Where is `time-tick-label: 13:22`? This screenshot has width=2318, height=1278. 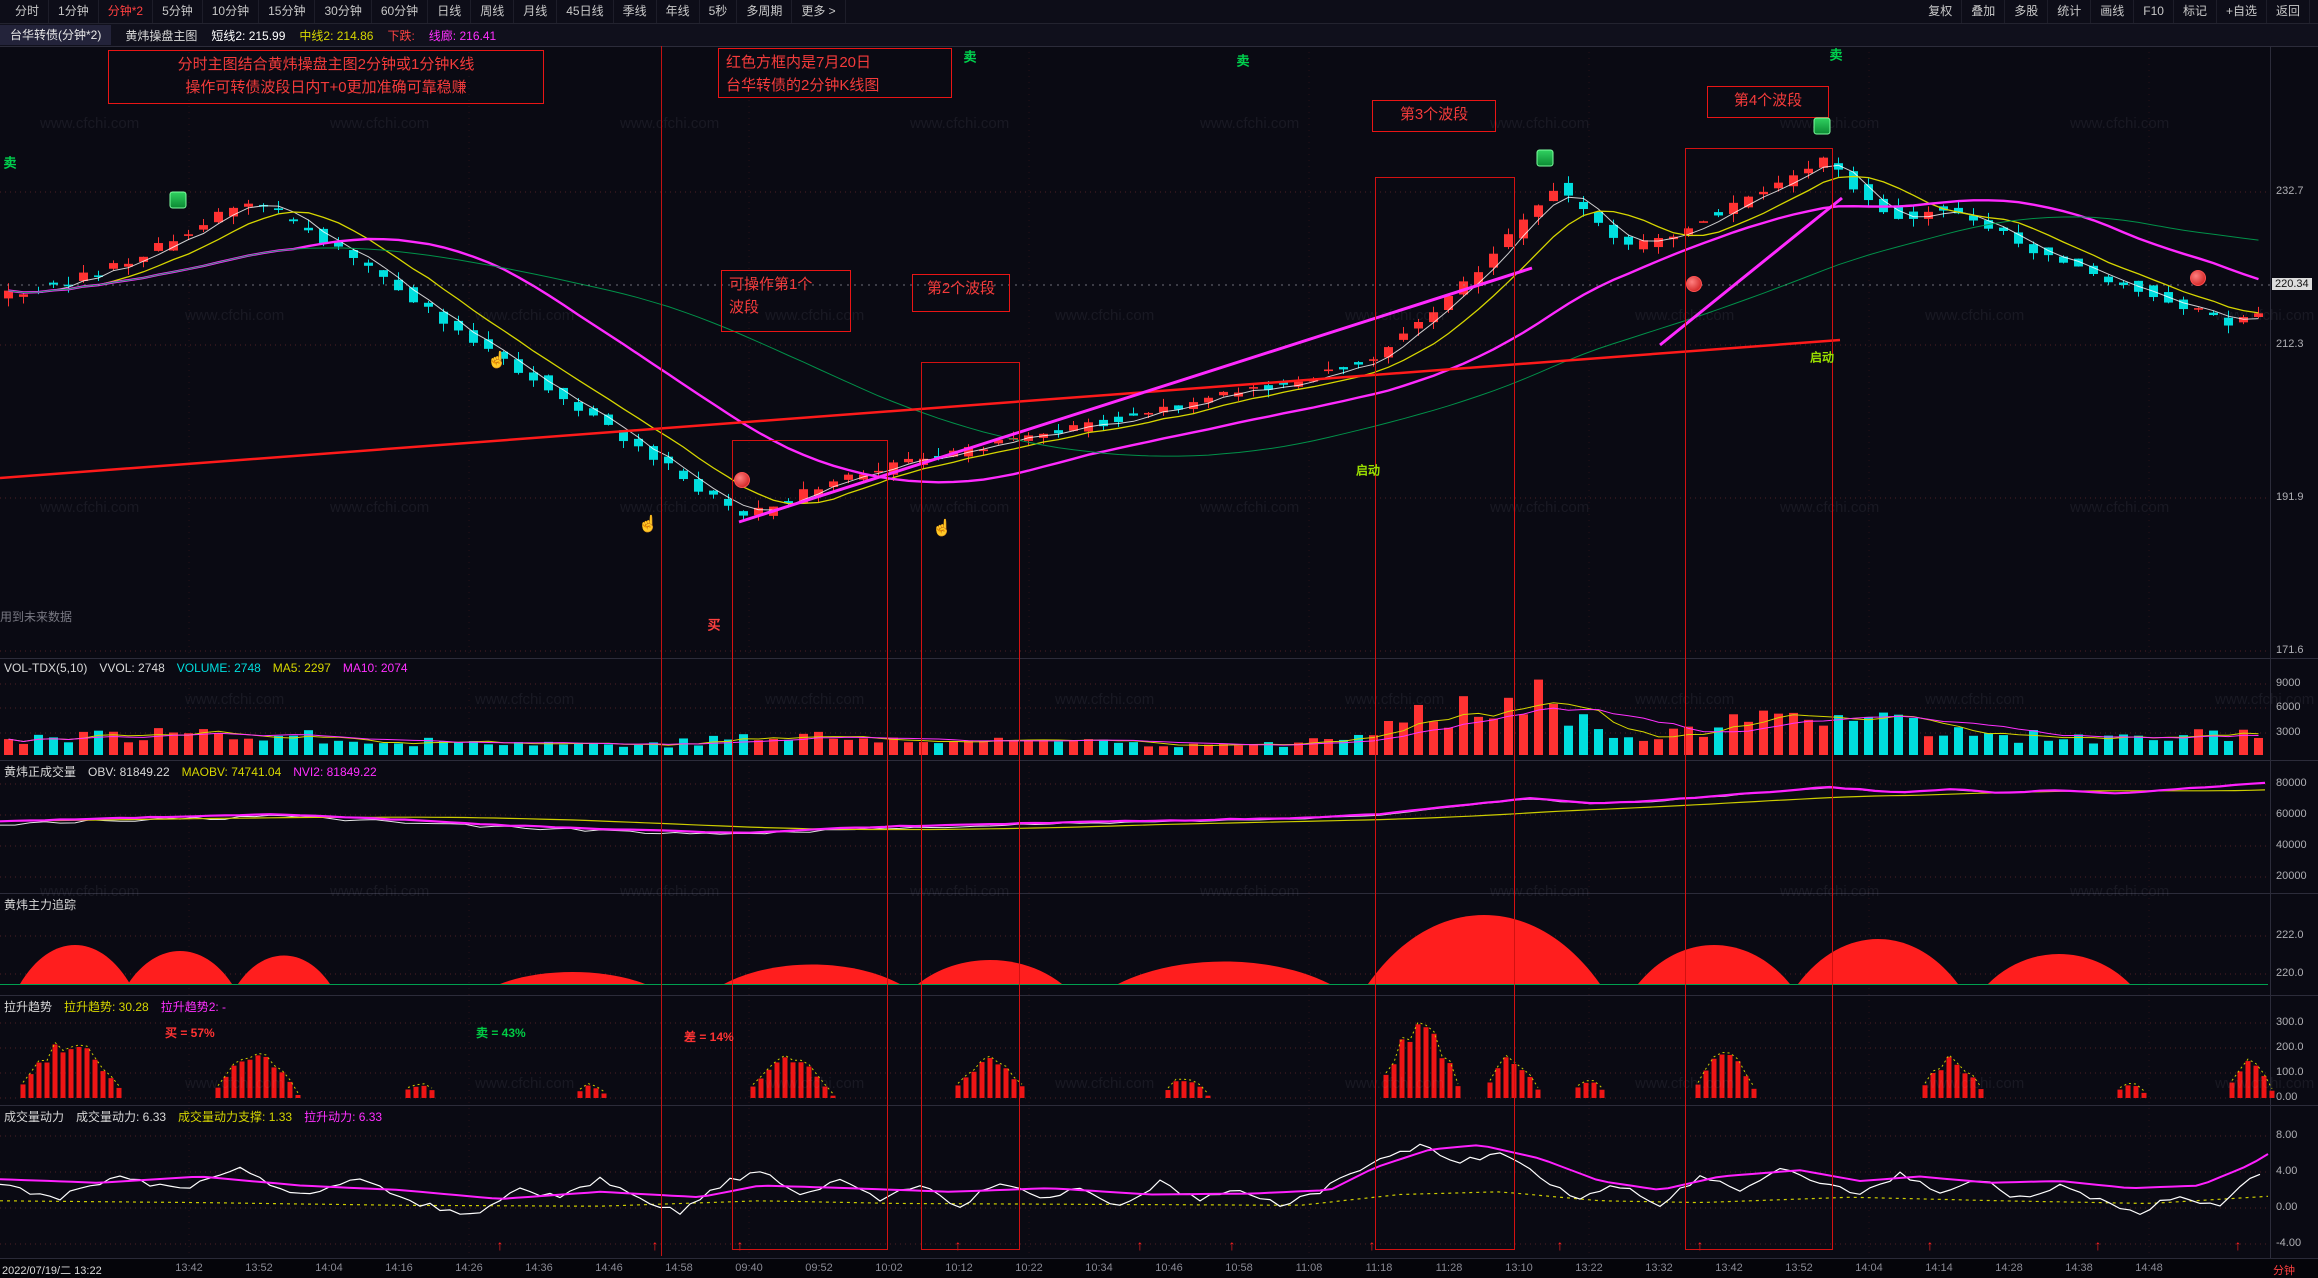
time-tick-label: 13:22 is located at coordinates (1589, 1268).